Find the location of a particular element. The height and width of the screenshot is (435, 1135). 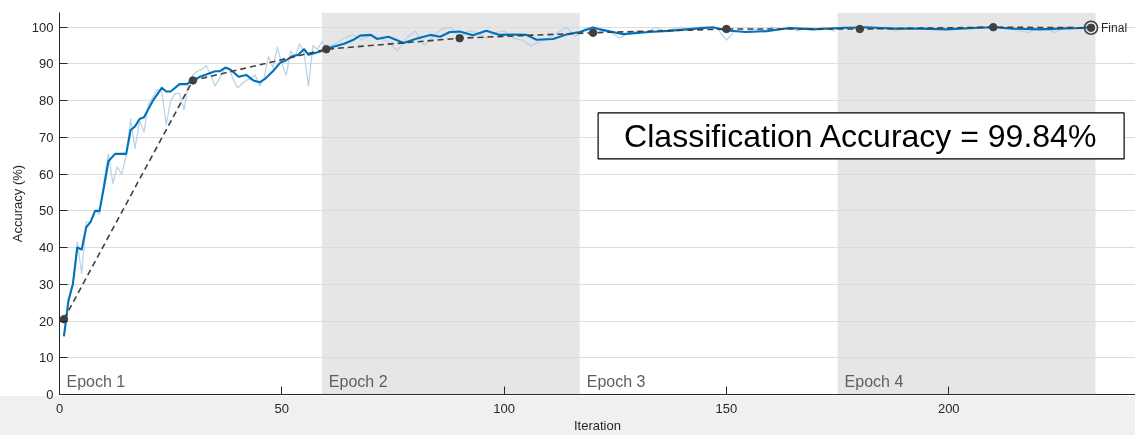

y-tick-label: 30 is located at coordinates (46, 284).